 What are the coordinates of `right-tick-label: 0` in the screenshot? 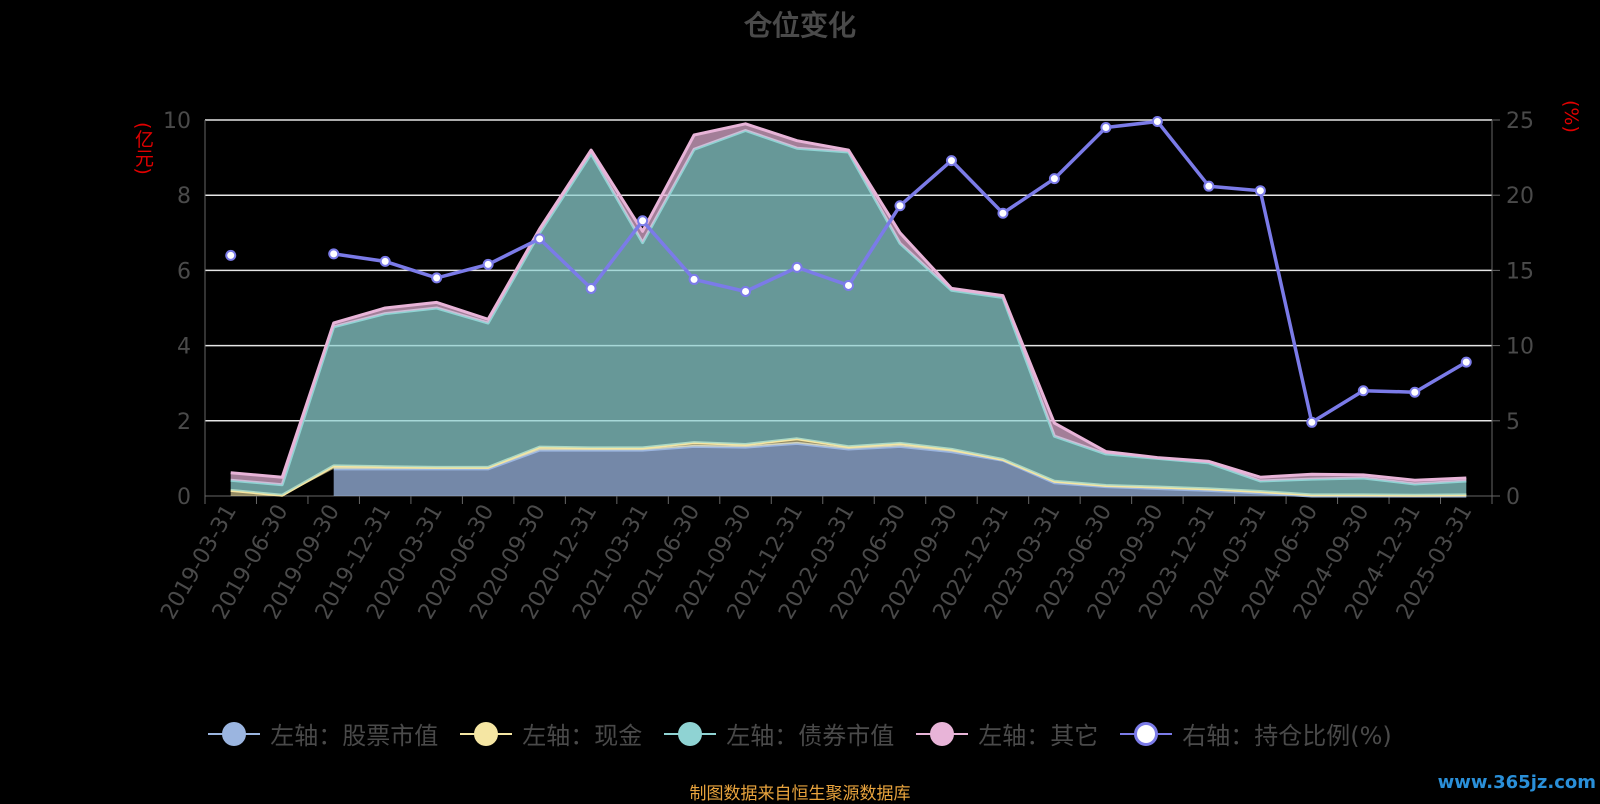 It's located at (1513, 497).